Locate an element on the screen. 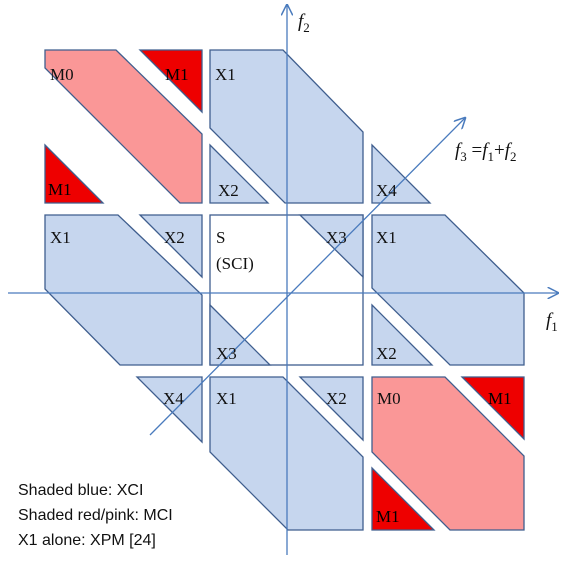  x3-triangle-lower is located at coordinates (240, 334).